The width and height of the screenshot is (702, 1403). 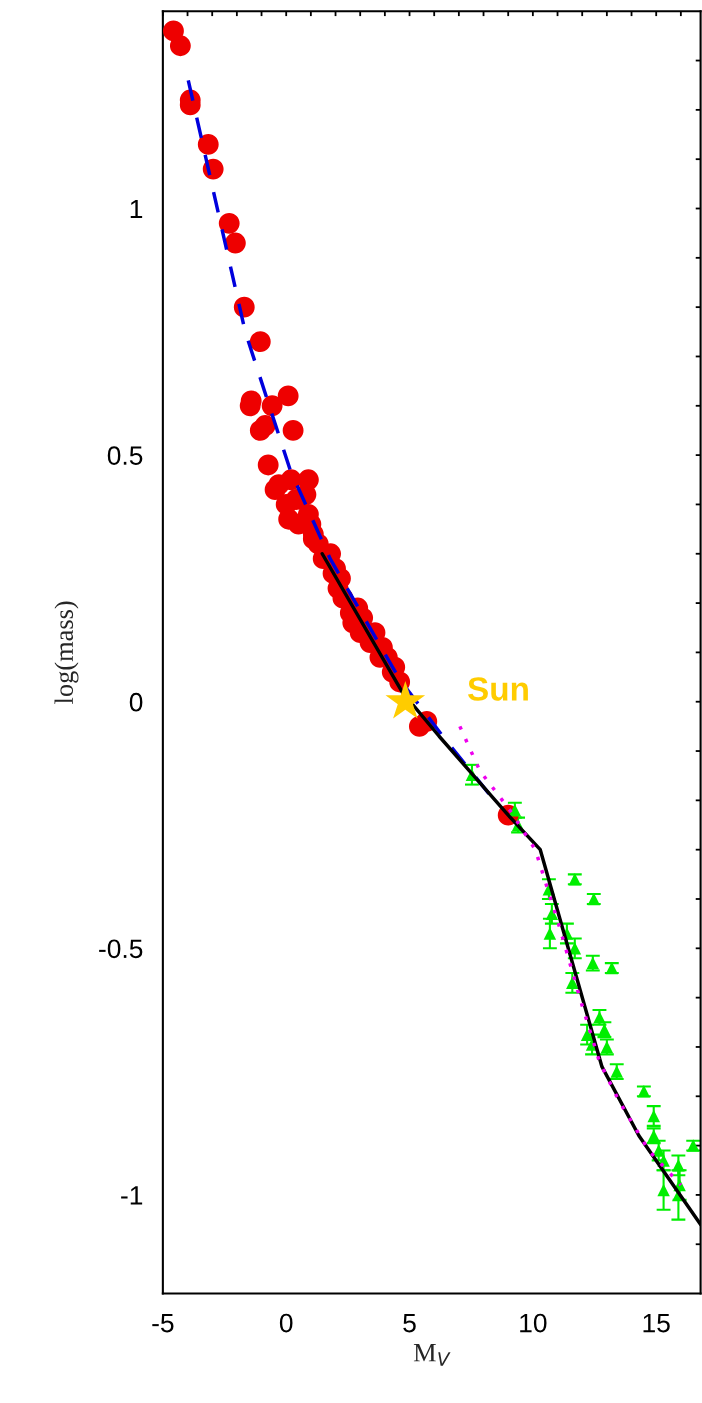 What do you see at coordinates (163, 1323) in the screenshot?
I see `x-tick-label: -5` at bounding box center [163, 1323].